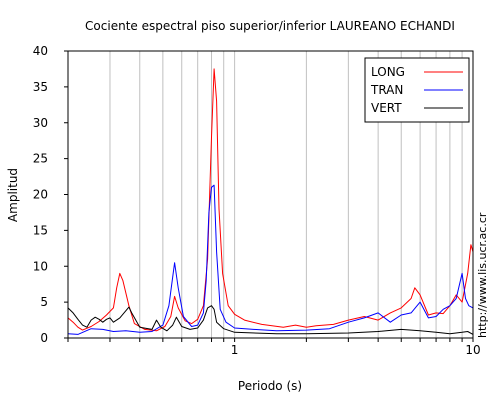 This screenshot has height=400, width=500. Describe the element at coordinates (13, 195) in the screenshot. I see `y-axis-title: Amplitud` at that location.